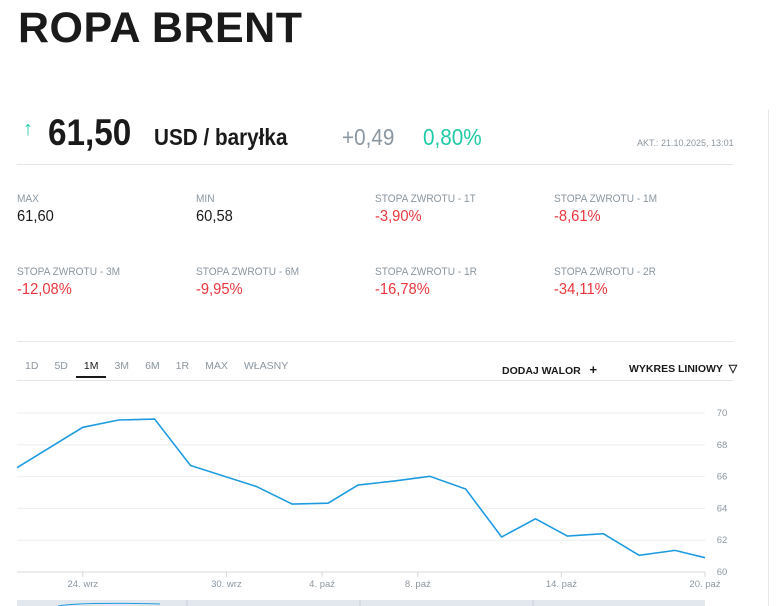 The height and width of the screenshot is (606, 784). Describe the element at coordinates (44, 289) in the screenshot. I see `stat-value: -12,08%` at that location.